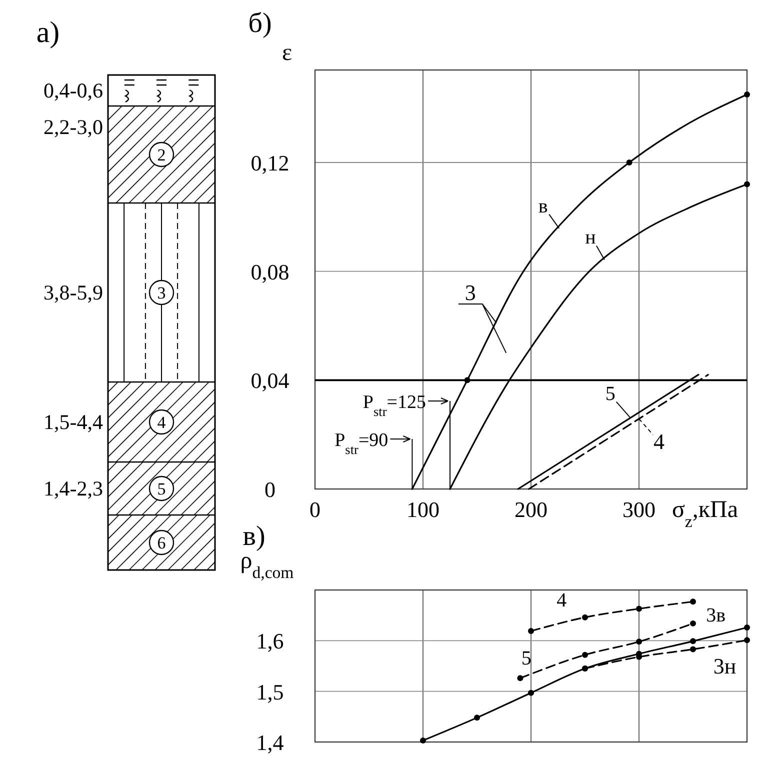  I want to click on text: 5, so click(161, 489).